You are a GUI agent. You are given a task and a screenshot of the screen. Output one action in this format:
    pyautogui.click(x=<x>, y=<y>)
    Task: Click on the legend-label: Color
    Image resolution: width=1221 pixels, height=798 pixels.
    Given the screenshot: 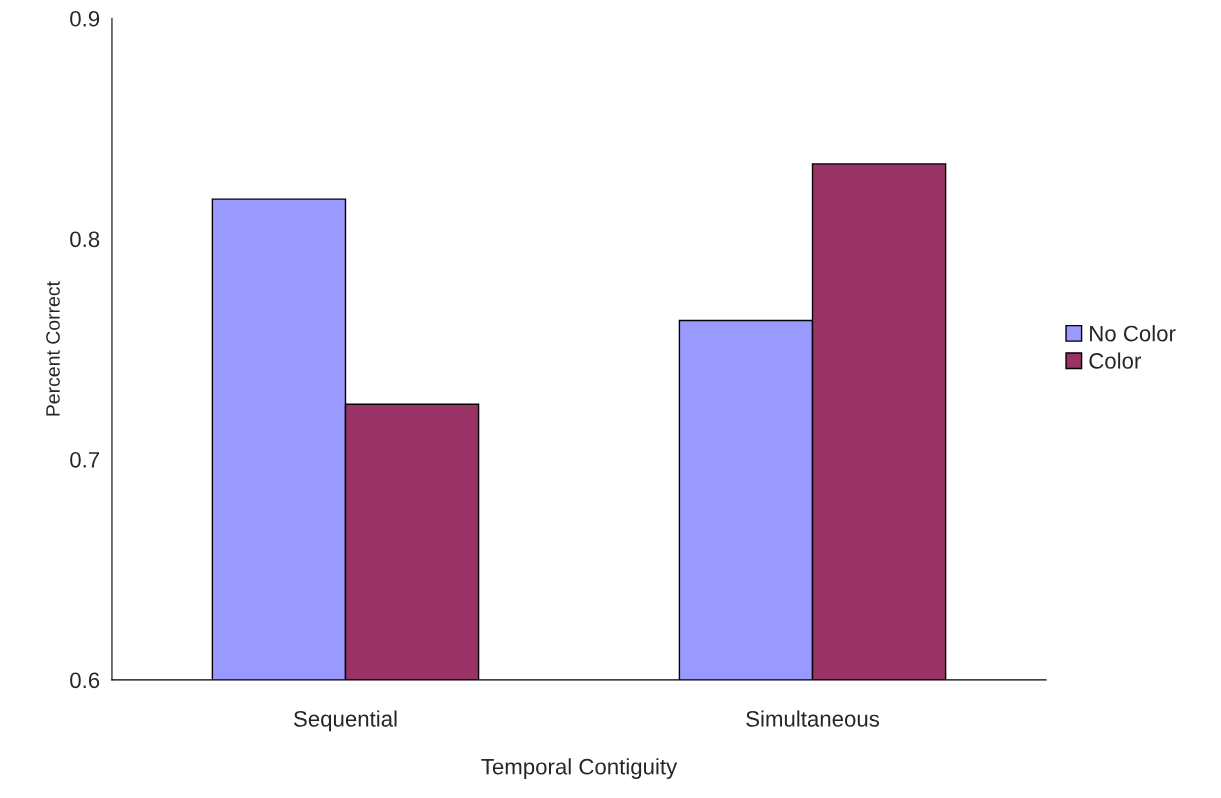 What is the action you would take?
    pyautogui.click(x=1115, y=360)
    